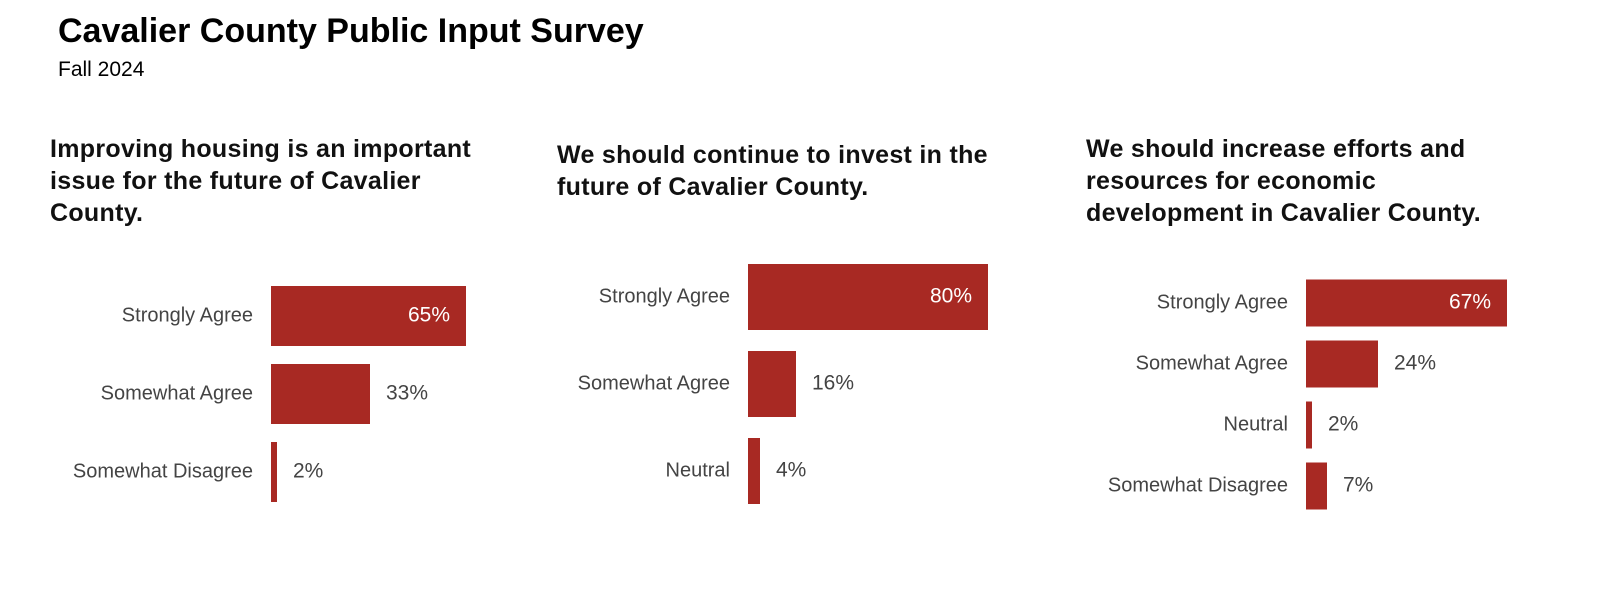  I want to click on value-label: 7%, so click(1358, 485).